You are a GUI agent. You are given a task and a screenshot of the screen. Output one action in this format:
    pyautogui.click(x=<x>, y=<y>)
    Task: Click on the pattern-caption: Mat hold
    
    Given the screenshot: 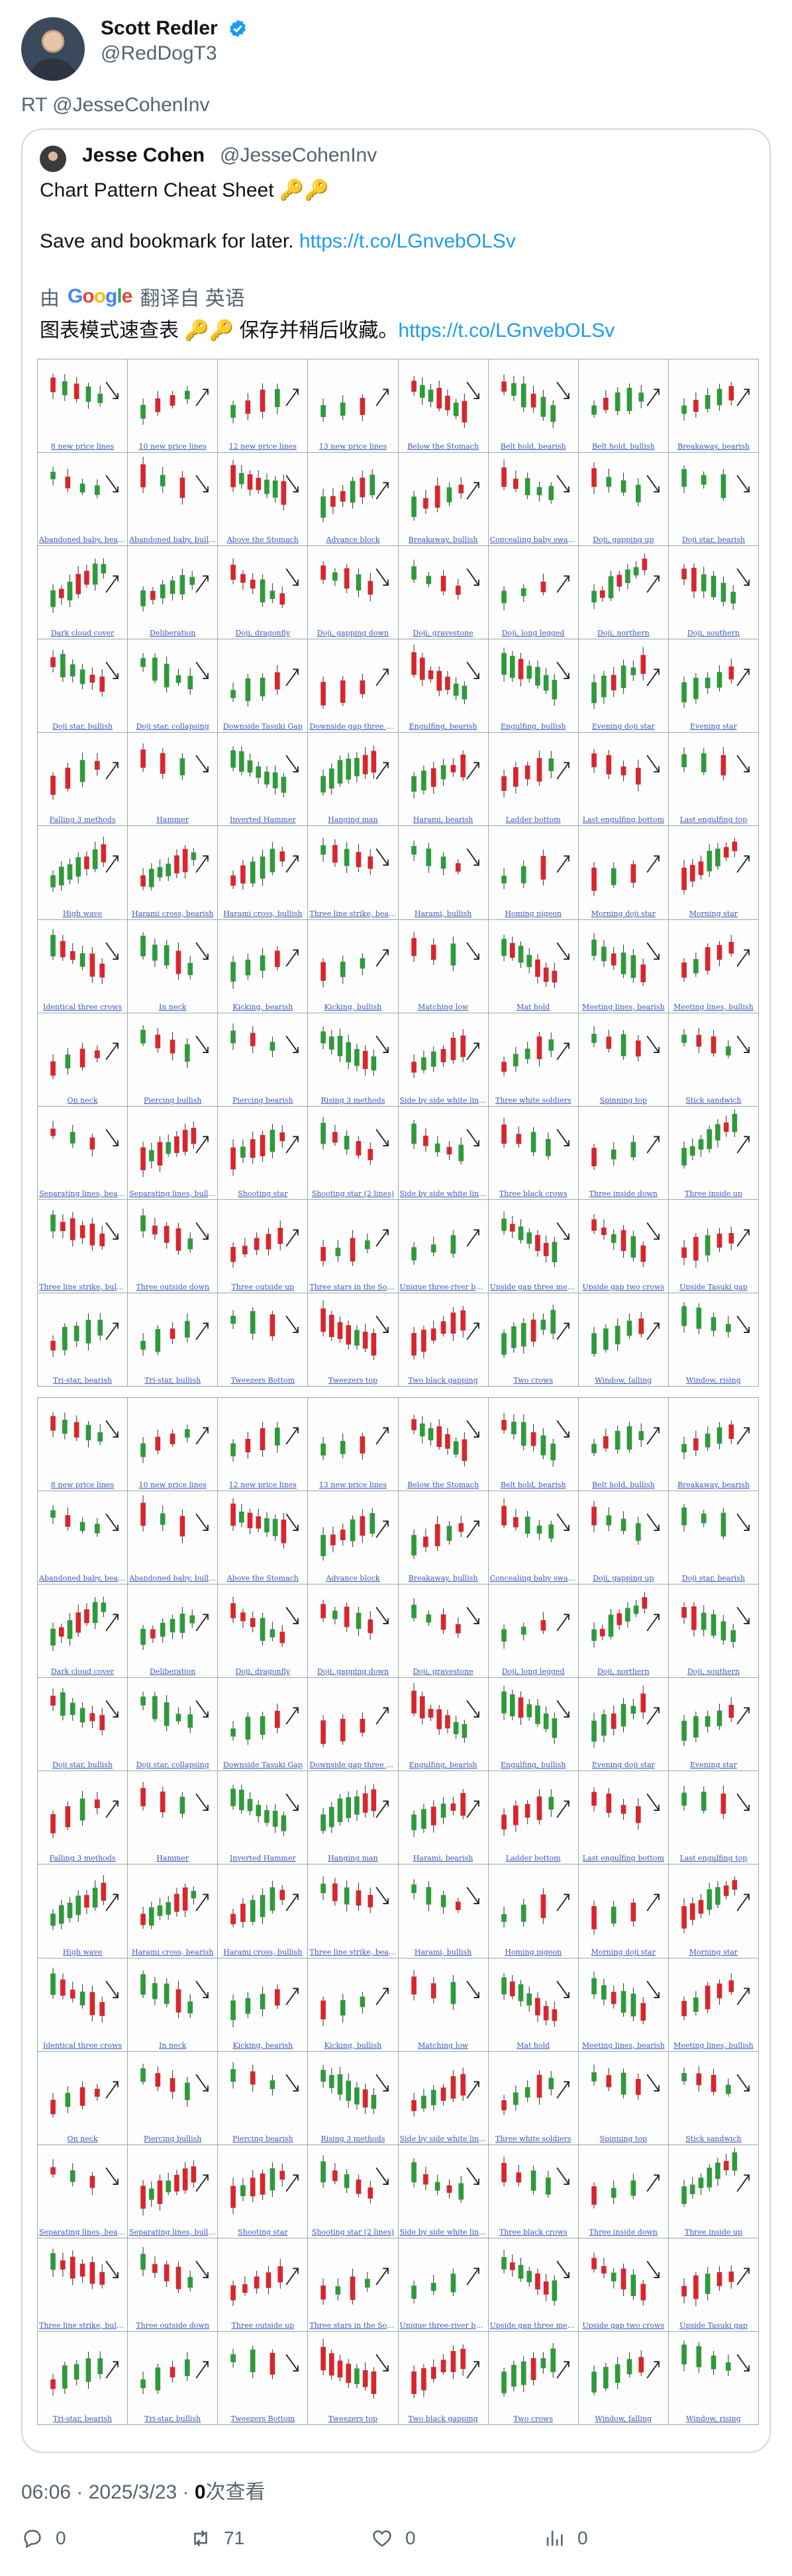 What is the action you would take?
    pyautogui.click(x=533, y=2045)
    